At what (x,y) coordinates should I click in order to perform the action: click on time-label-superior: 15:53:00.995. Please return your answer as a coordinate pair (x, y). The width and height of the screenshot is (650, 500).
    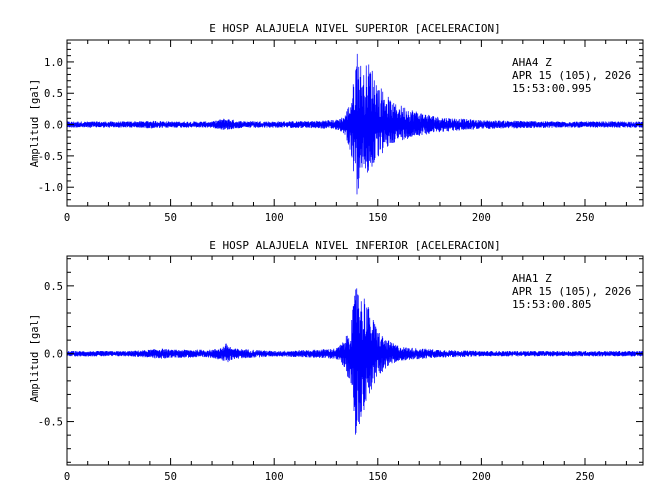
    Looking at the image, I should click on (551, 88).